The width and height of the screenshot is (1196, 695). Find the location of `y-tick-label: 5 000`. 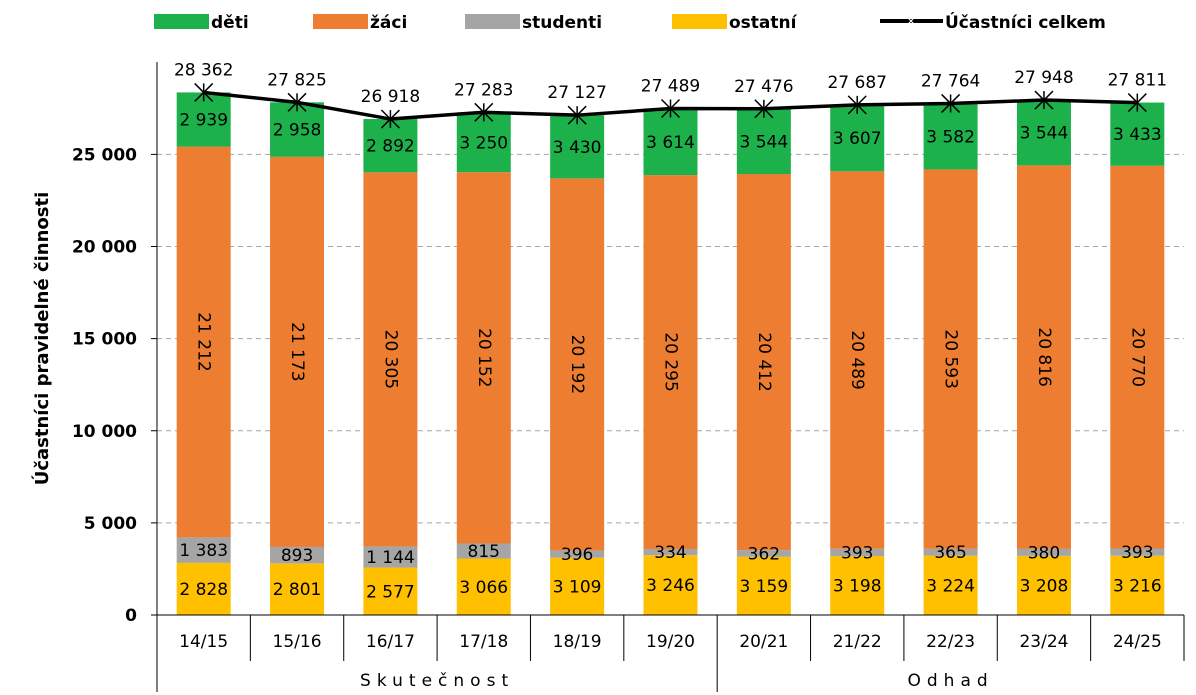

y-tick-label: 5 000 is located at coordinates (110, 524).